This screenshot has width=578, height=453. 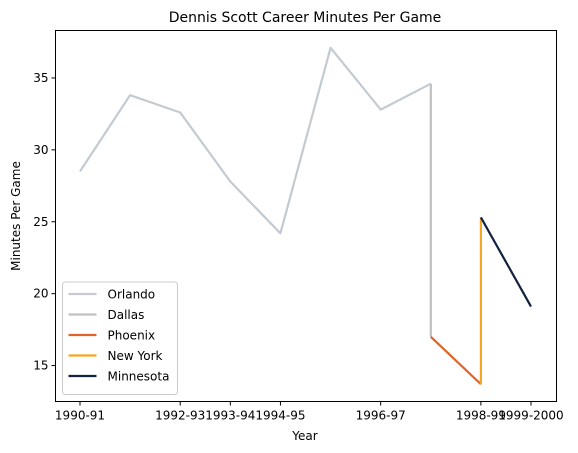 What do you see at coordinates (132, 336) in the screenshot?
I see `legend-label: Phoenix` at bounding box center [132, 336].